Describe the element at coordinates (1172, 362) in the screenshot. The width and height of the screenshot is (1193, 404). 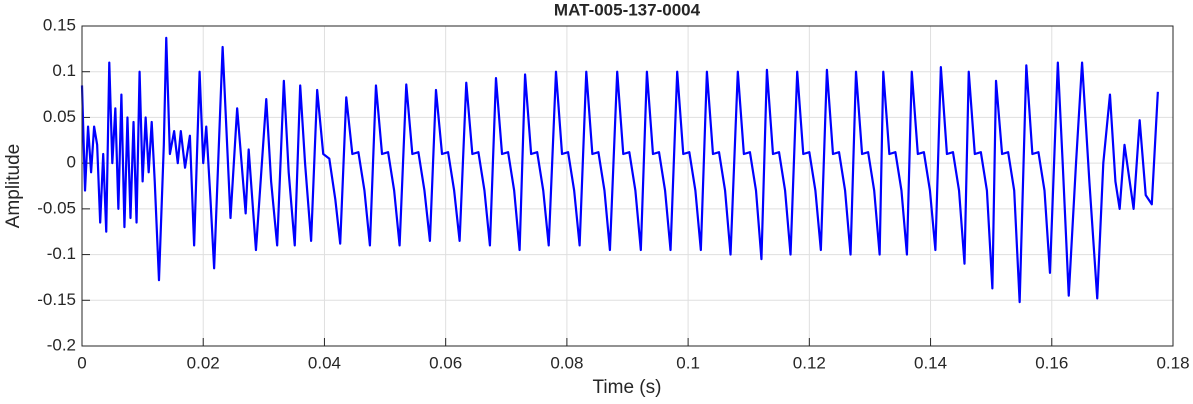
I see `x-tick-label: 0.18` at that location.